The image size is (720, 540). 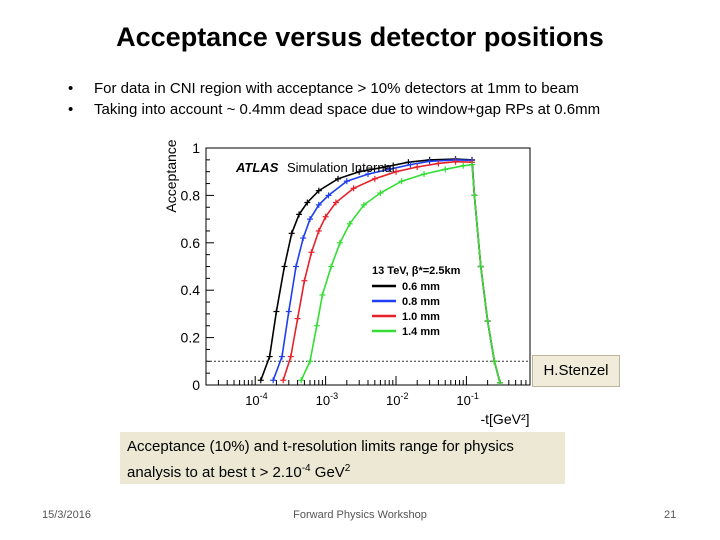 What do you see at coordinates (327, 472) in the screenshot?
I see `note-unit: GeV` at bounding box center [327, 472].